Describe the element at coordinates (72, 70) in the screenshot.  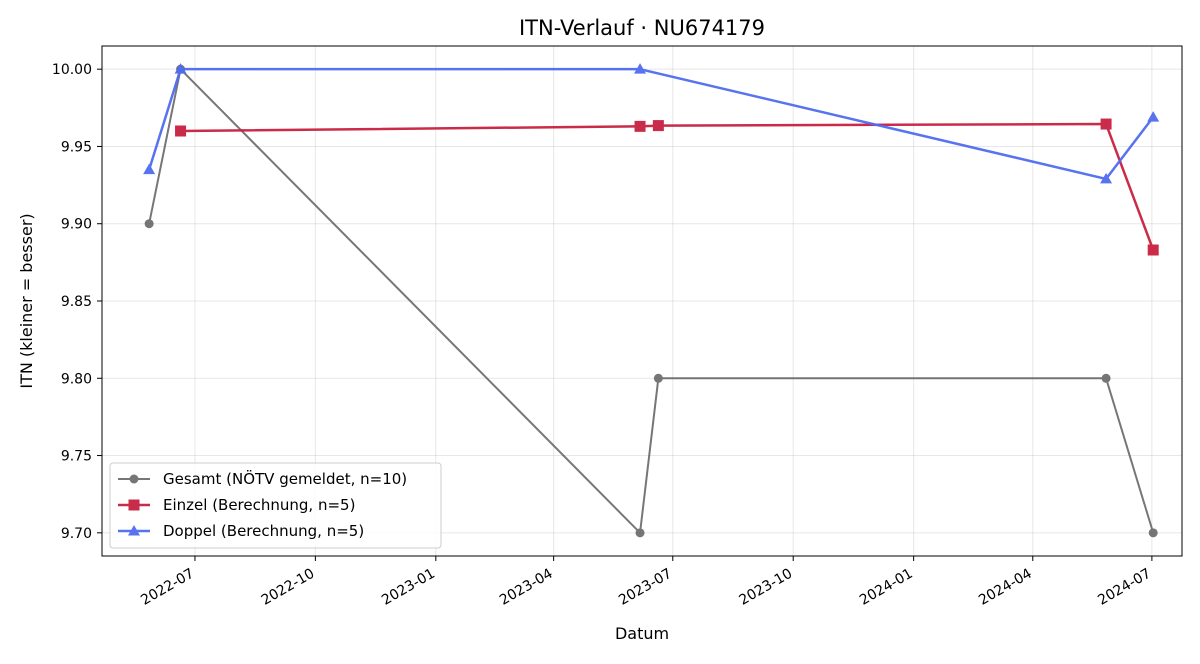
I see `y-tick-label: 10.00` at that location.